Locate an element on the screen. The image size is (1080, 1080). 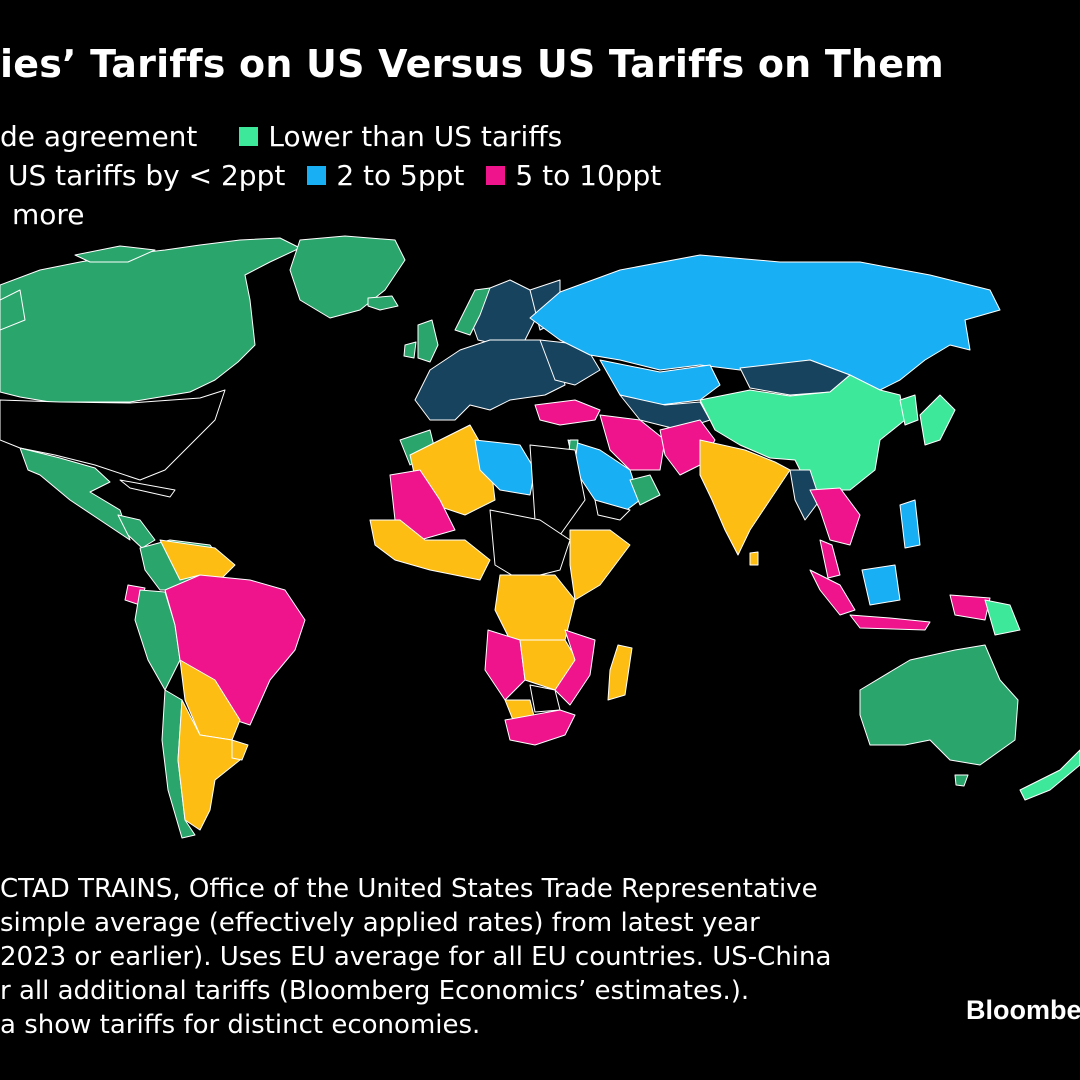
legend-row-3: more is located at coordinates (53, 214).